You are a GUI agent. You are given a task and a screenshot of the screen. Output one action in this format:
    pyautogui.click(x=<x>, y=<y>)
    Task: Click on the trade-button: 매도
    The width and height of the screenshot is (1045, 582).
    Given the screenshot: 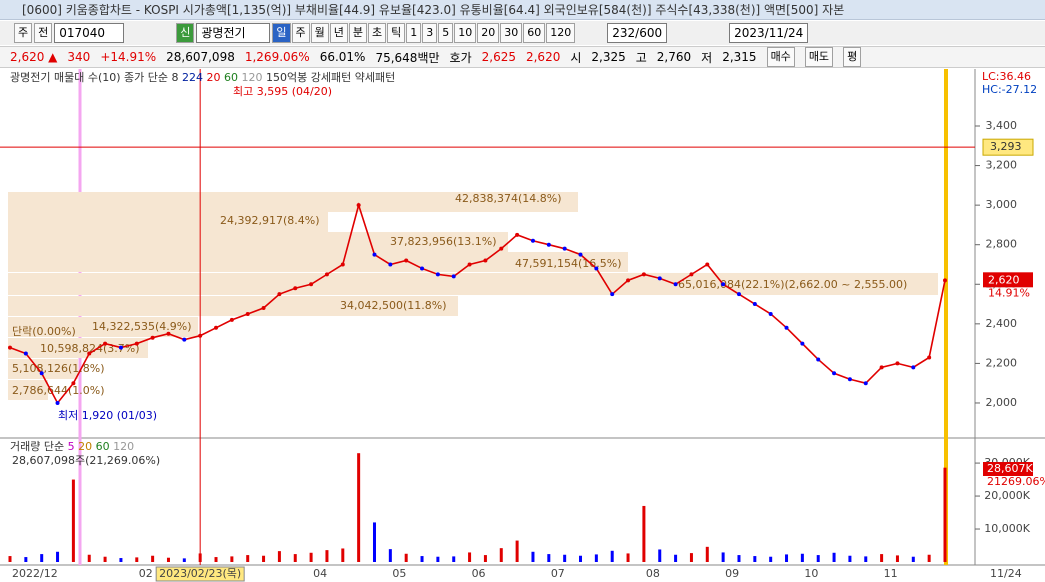 What is the action you would take?
    pyautogui.click(x=819, y=57)
    